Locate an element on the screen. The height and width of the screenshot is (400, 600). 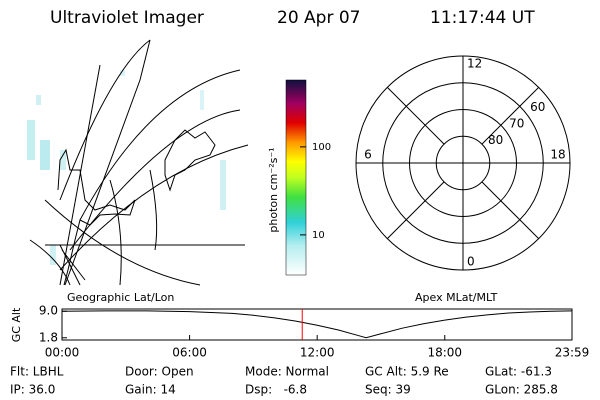
map-label: Geographic Lat/Lon is located at coordinates (120, 297).